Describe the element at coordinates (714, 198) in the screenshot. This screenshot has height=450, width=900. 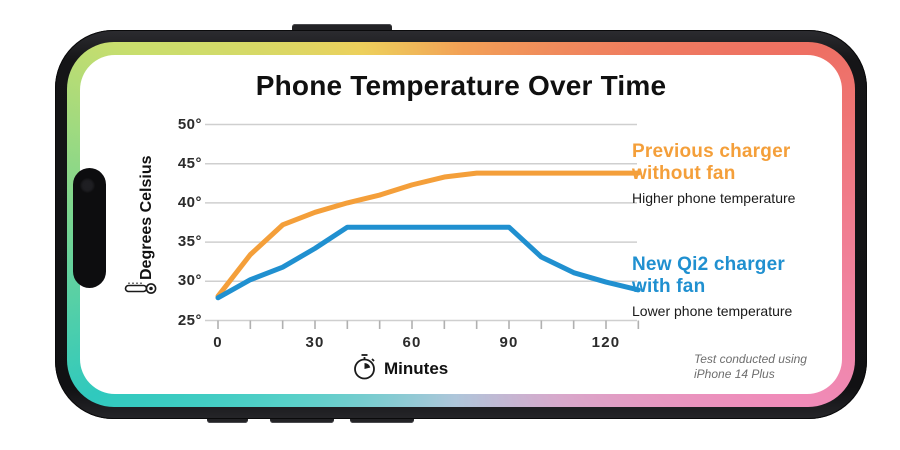
I see `legend-orange-subtext: Higher phone temperature` at that location.